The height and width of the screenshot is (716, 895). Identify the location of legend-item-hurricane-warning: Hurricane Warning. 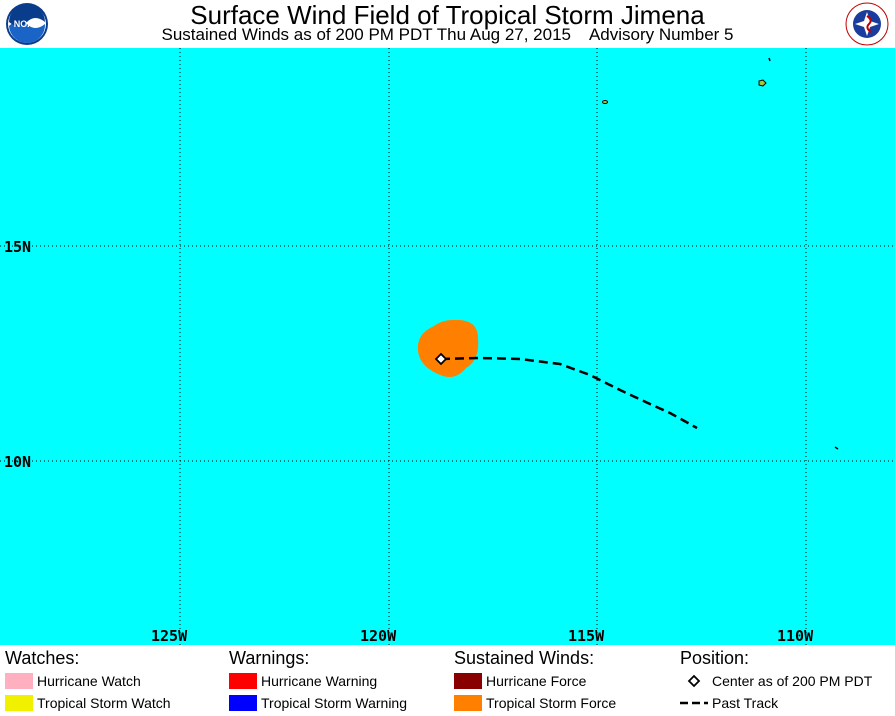
(339, 681).